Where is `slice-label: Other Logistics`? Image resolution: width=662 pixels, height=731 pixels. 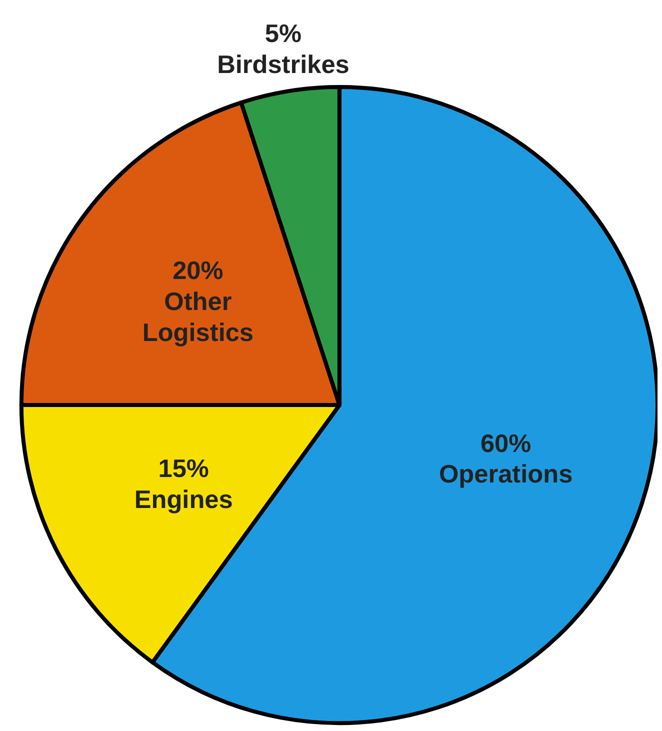
slice-label: Other Logistics is located at coordinates (198, 317).